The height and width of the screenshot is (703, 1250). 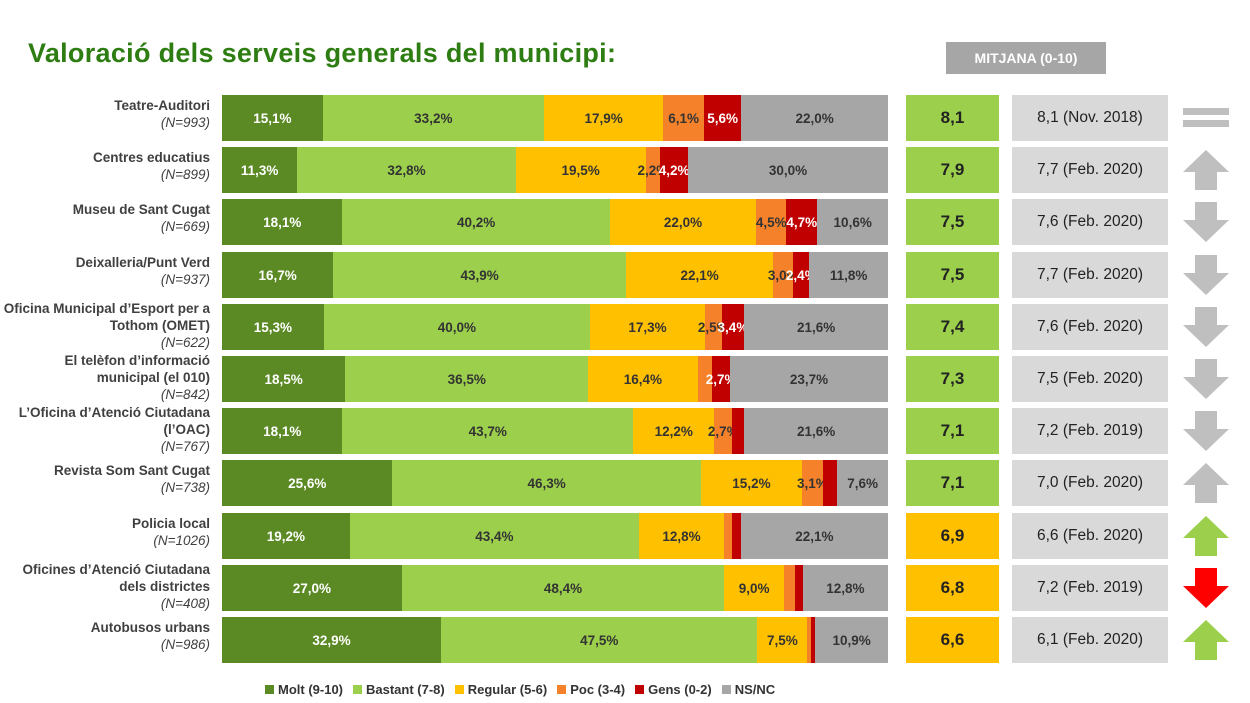 What do you see at coordinates (802, 222) in the screenshot?
I see `data-label: 4,7%` at bounding box center [802, 222].